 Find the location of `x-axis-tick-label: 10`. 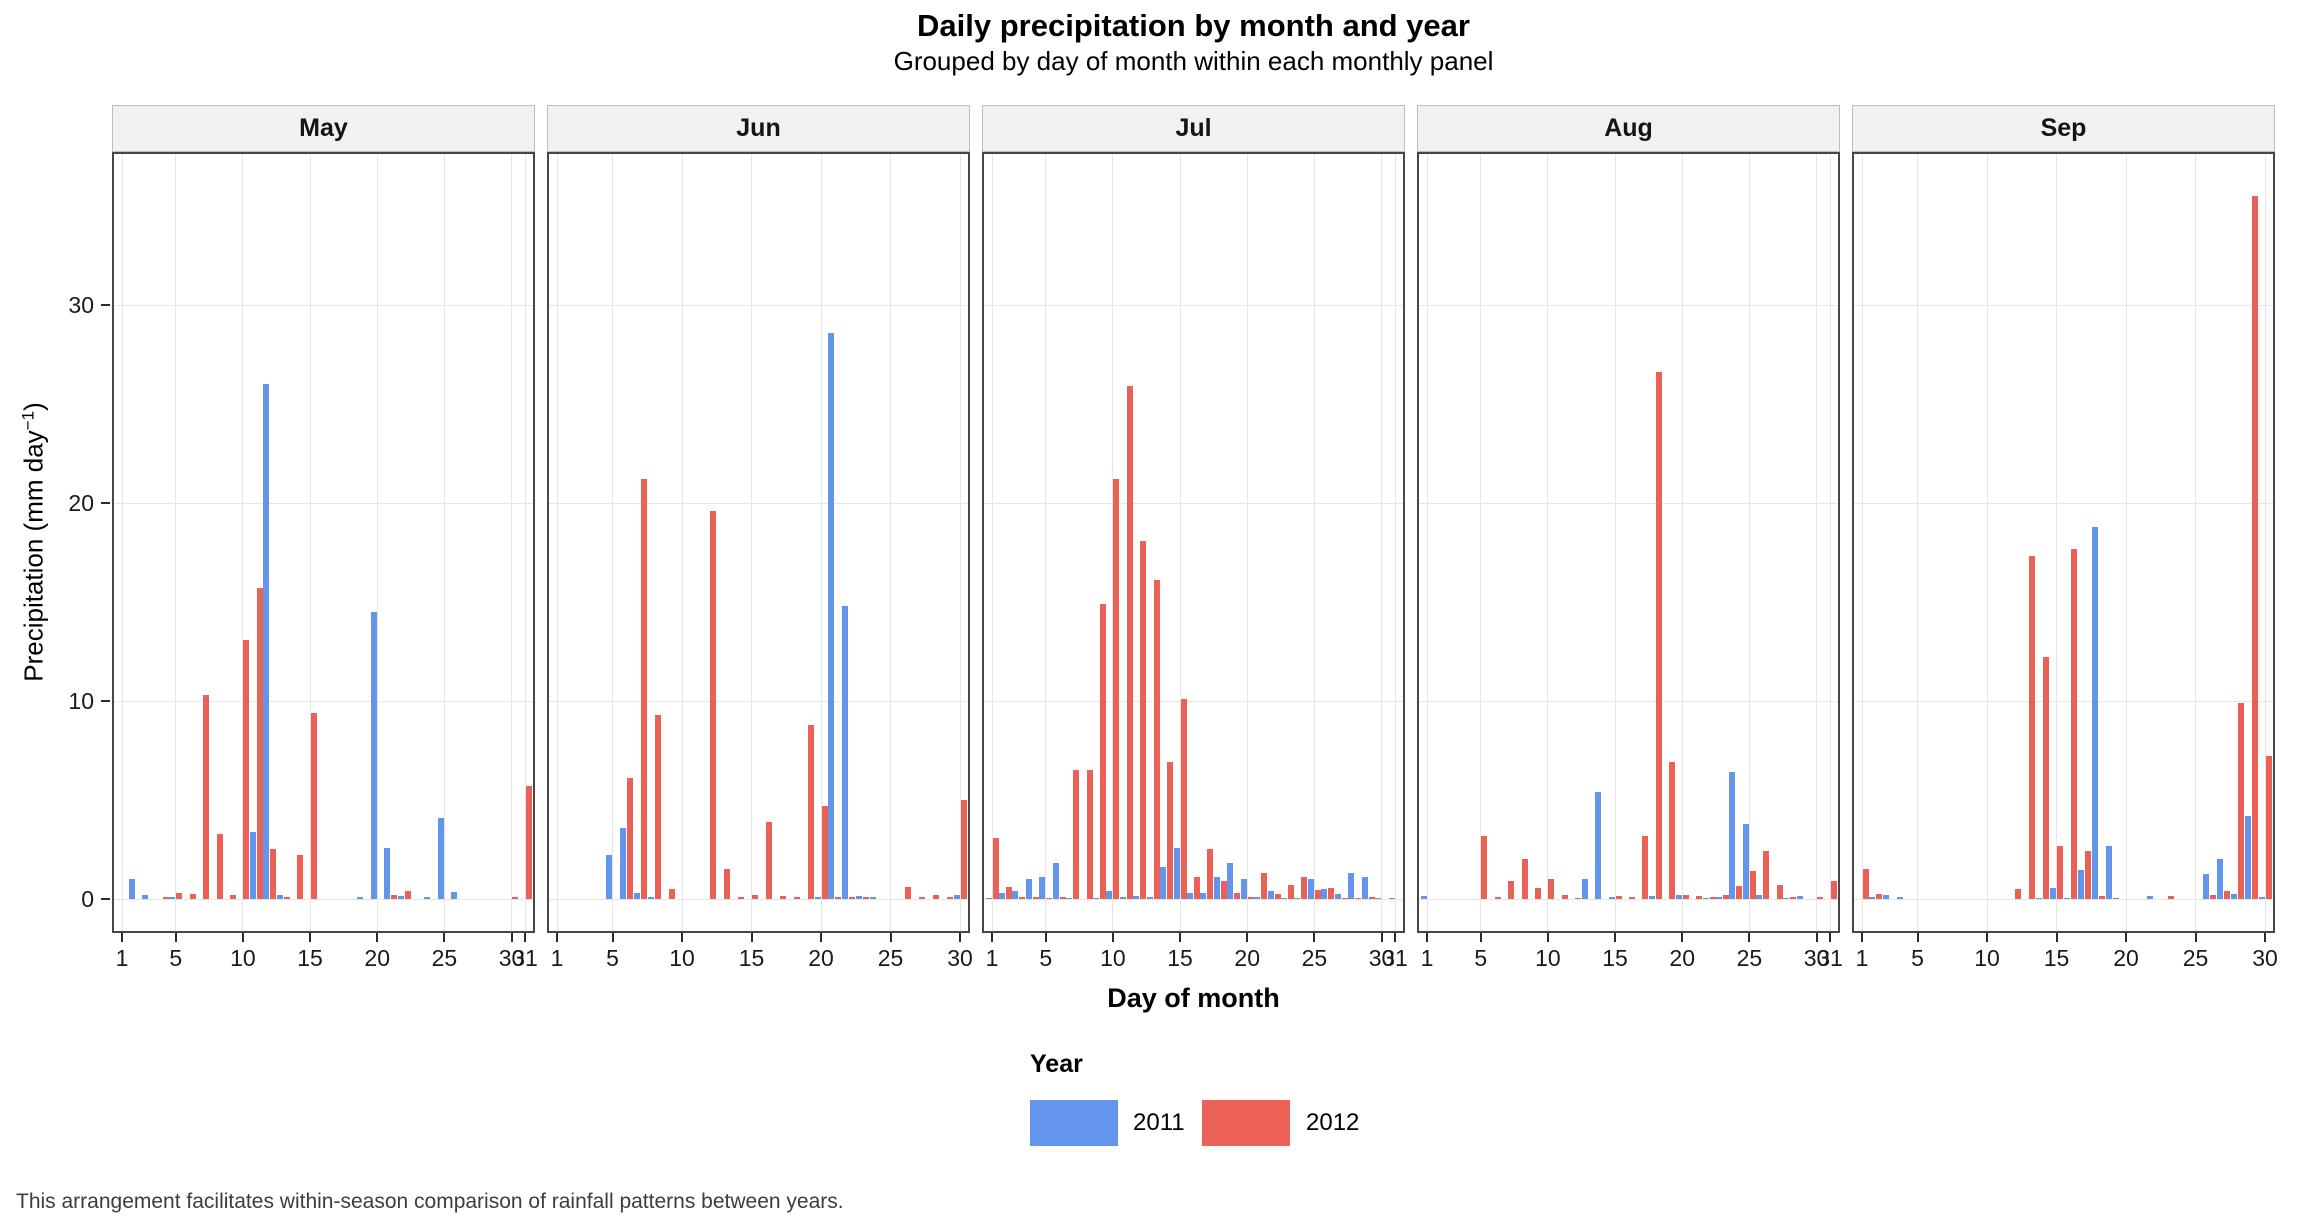

x-axis-tick-label: 10 is located at coordinates (1548, 958).